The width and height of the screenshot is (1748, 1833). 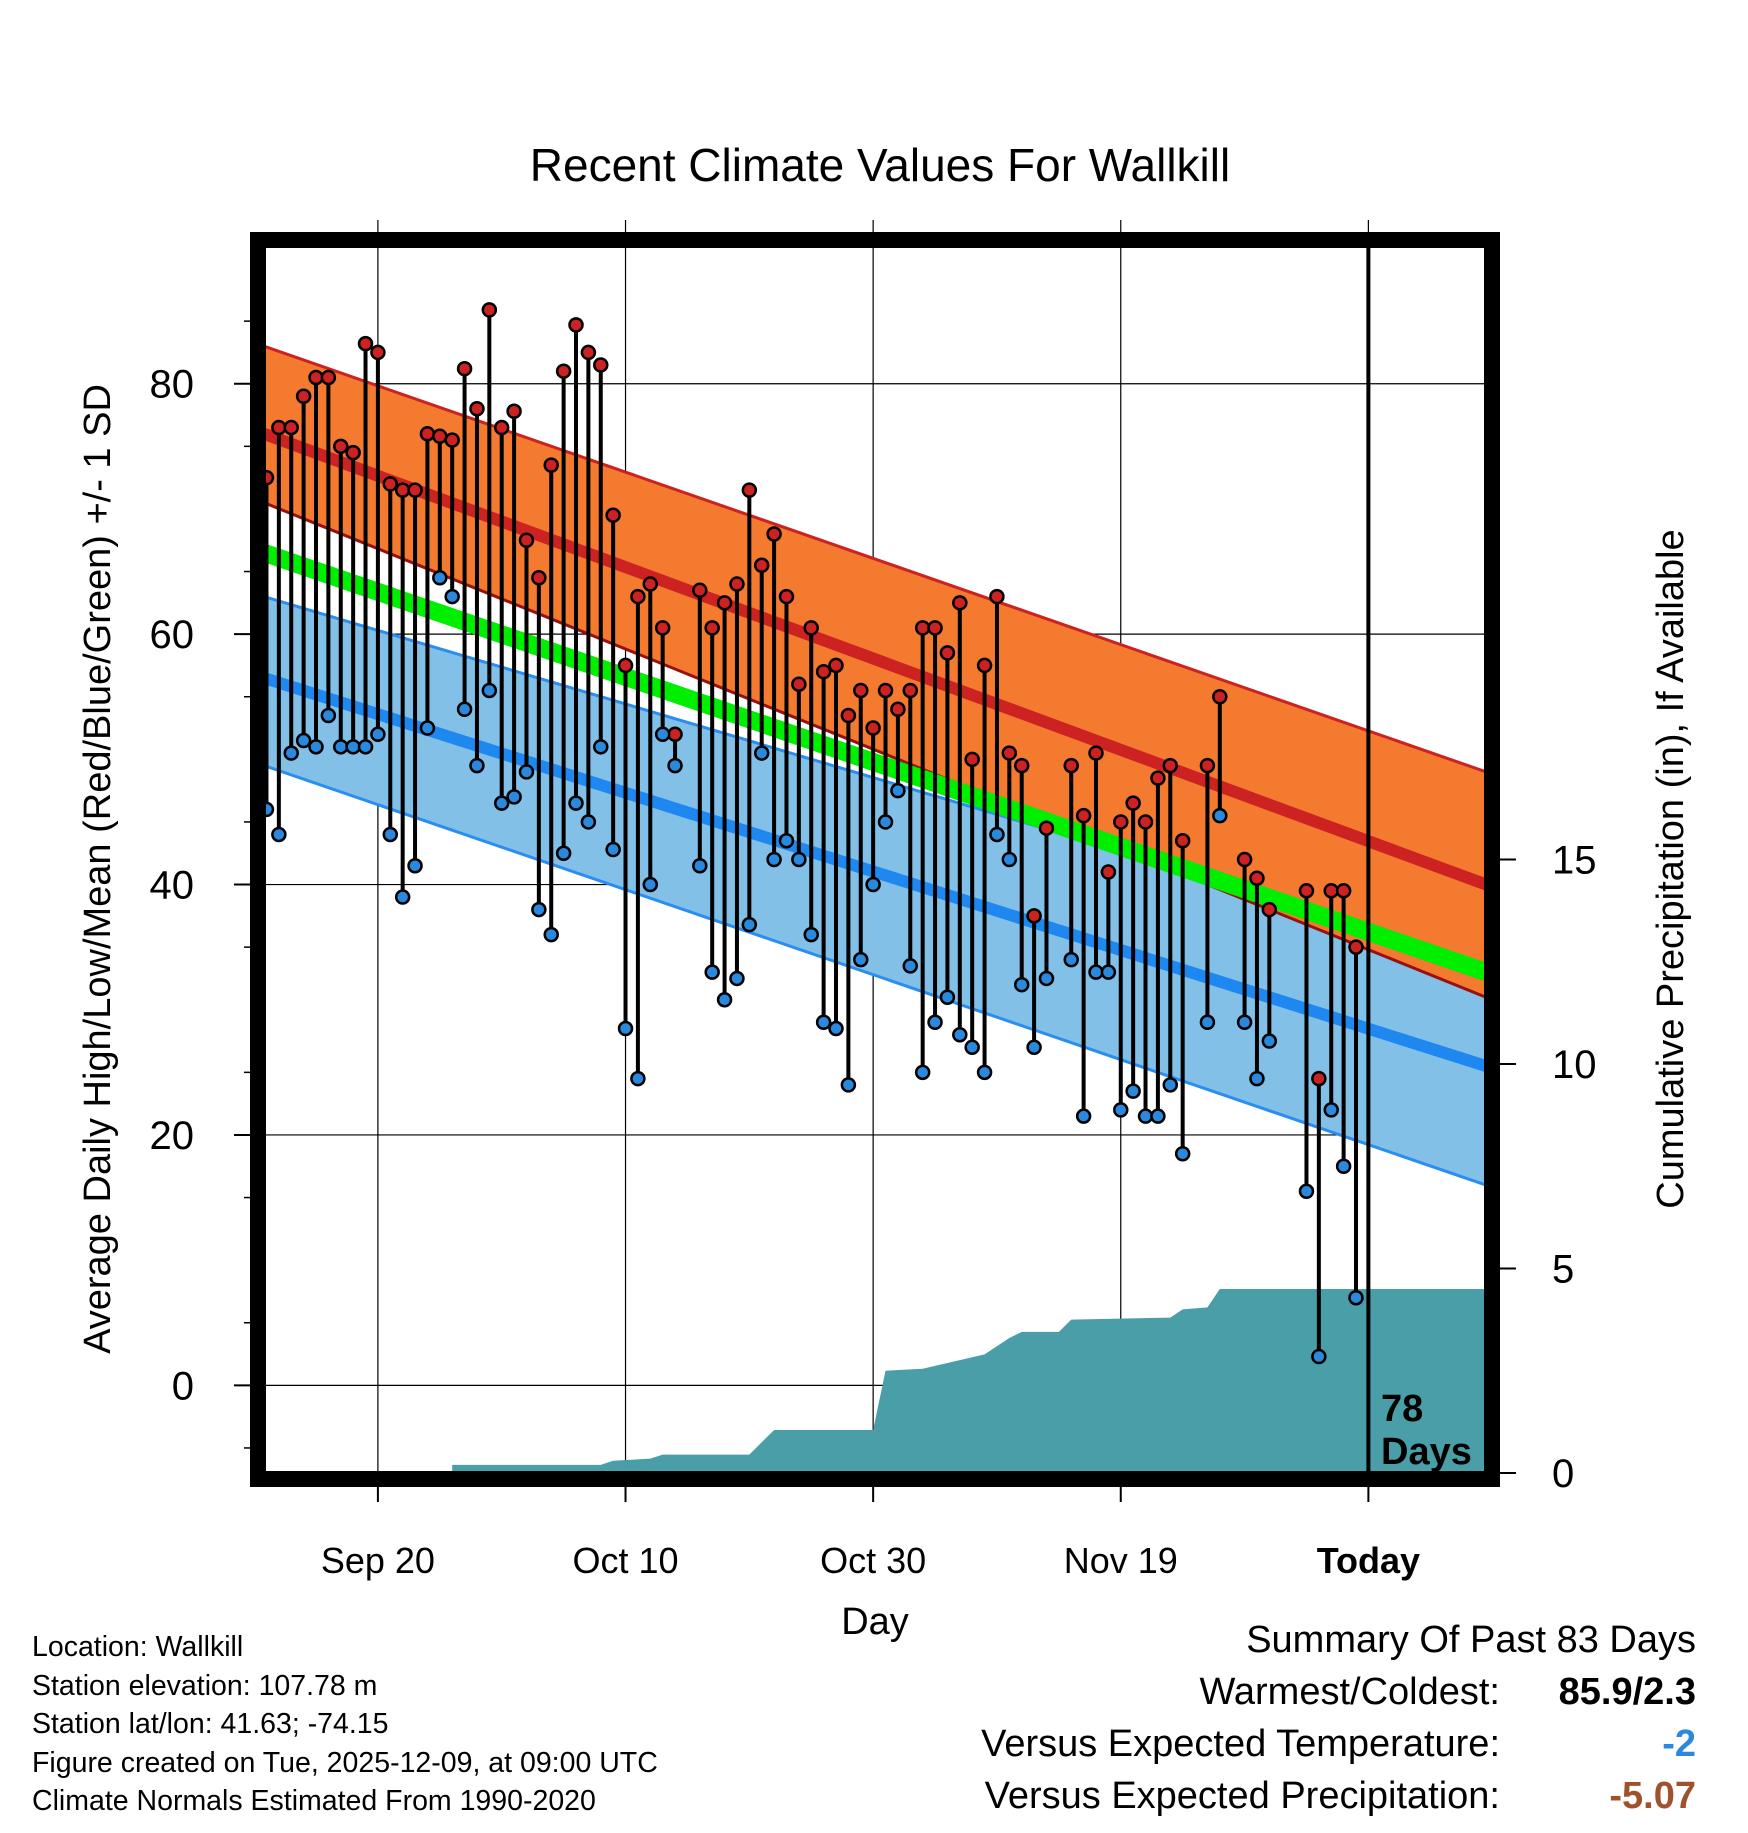 What do you see at coordinates (1338, 1692) in the screenshot?
I see `warmest-coldest-row: Warmest/Coldest: 85.9/2.3` at bounding box center [1338, 1692].